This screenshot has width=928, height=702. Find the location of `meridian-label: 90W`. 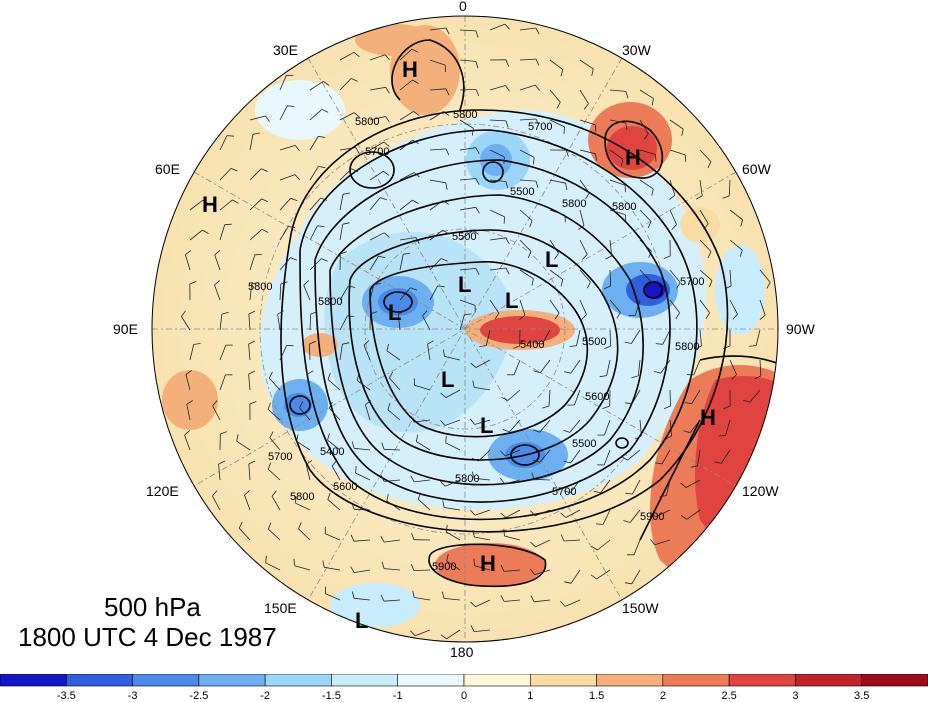

meridian-label: 90W is located at coordinates (801, 329).